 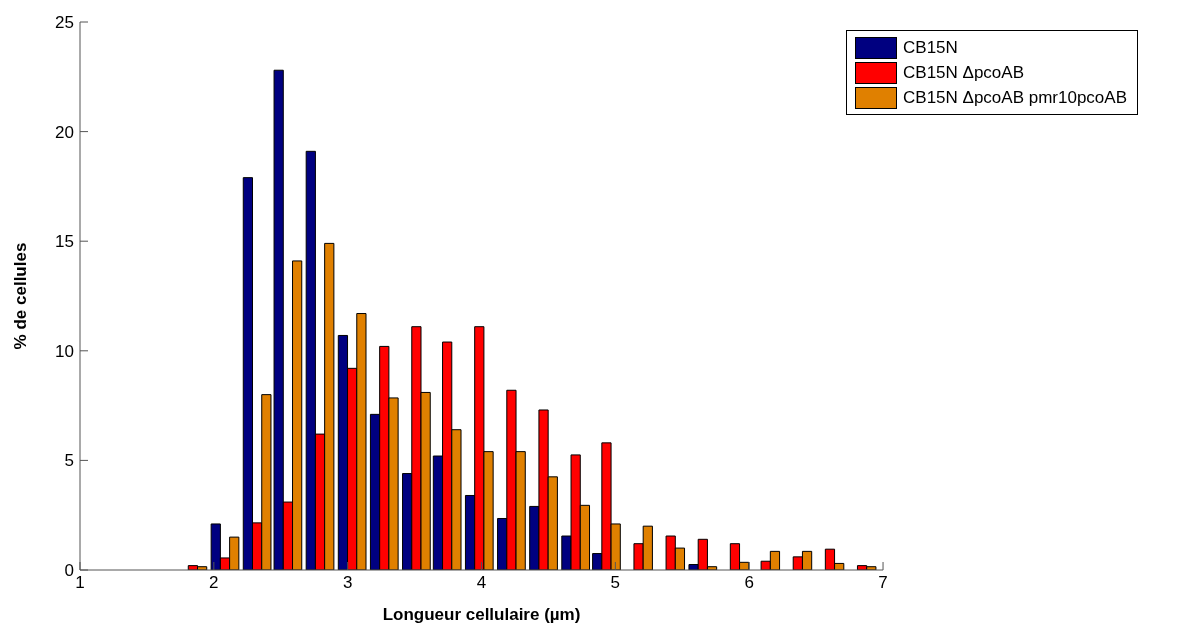 I want to click on x-tick-label: 7, so click(x=883, y=583).